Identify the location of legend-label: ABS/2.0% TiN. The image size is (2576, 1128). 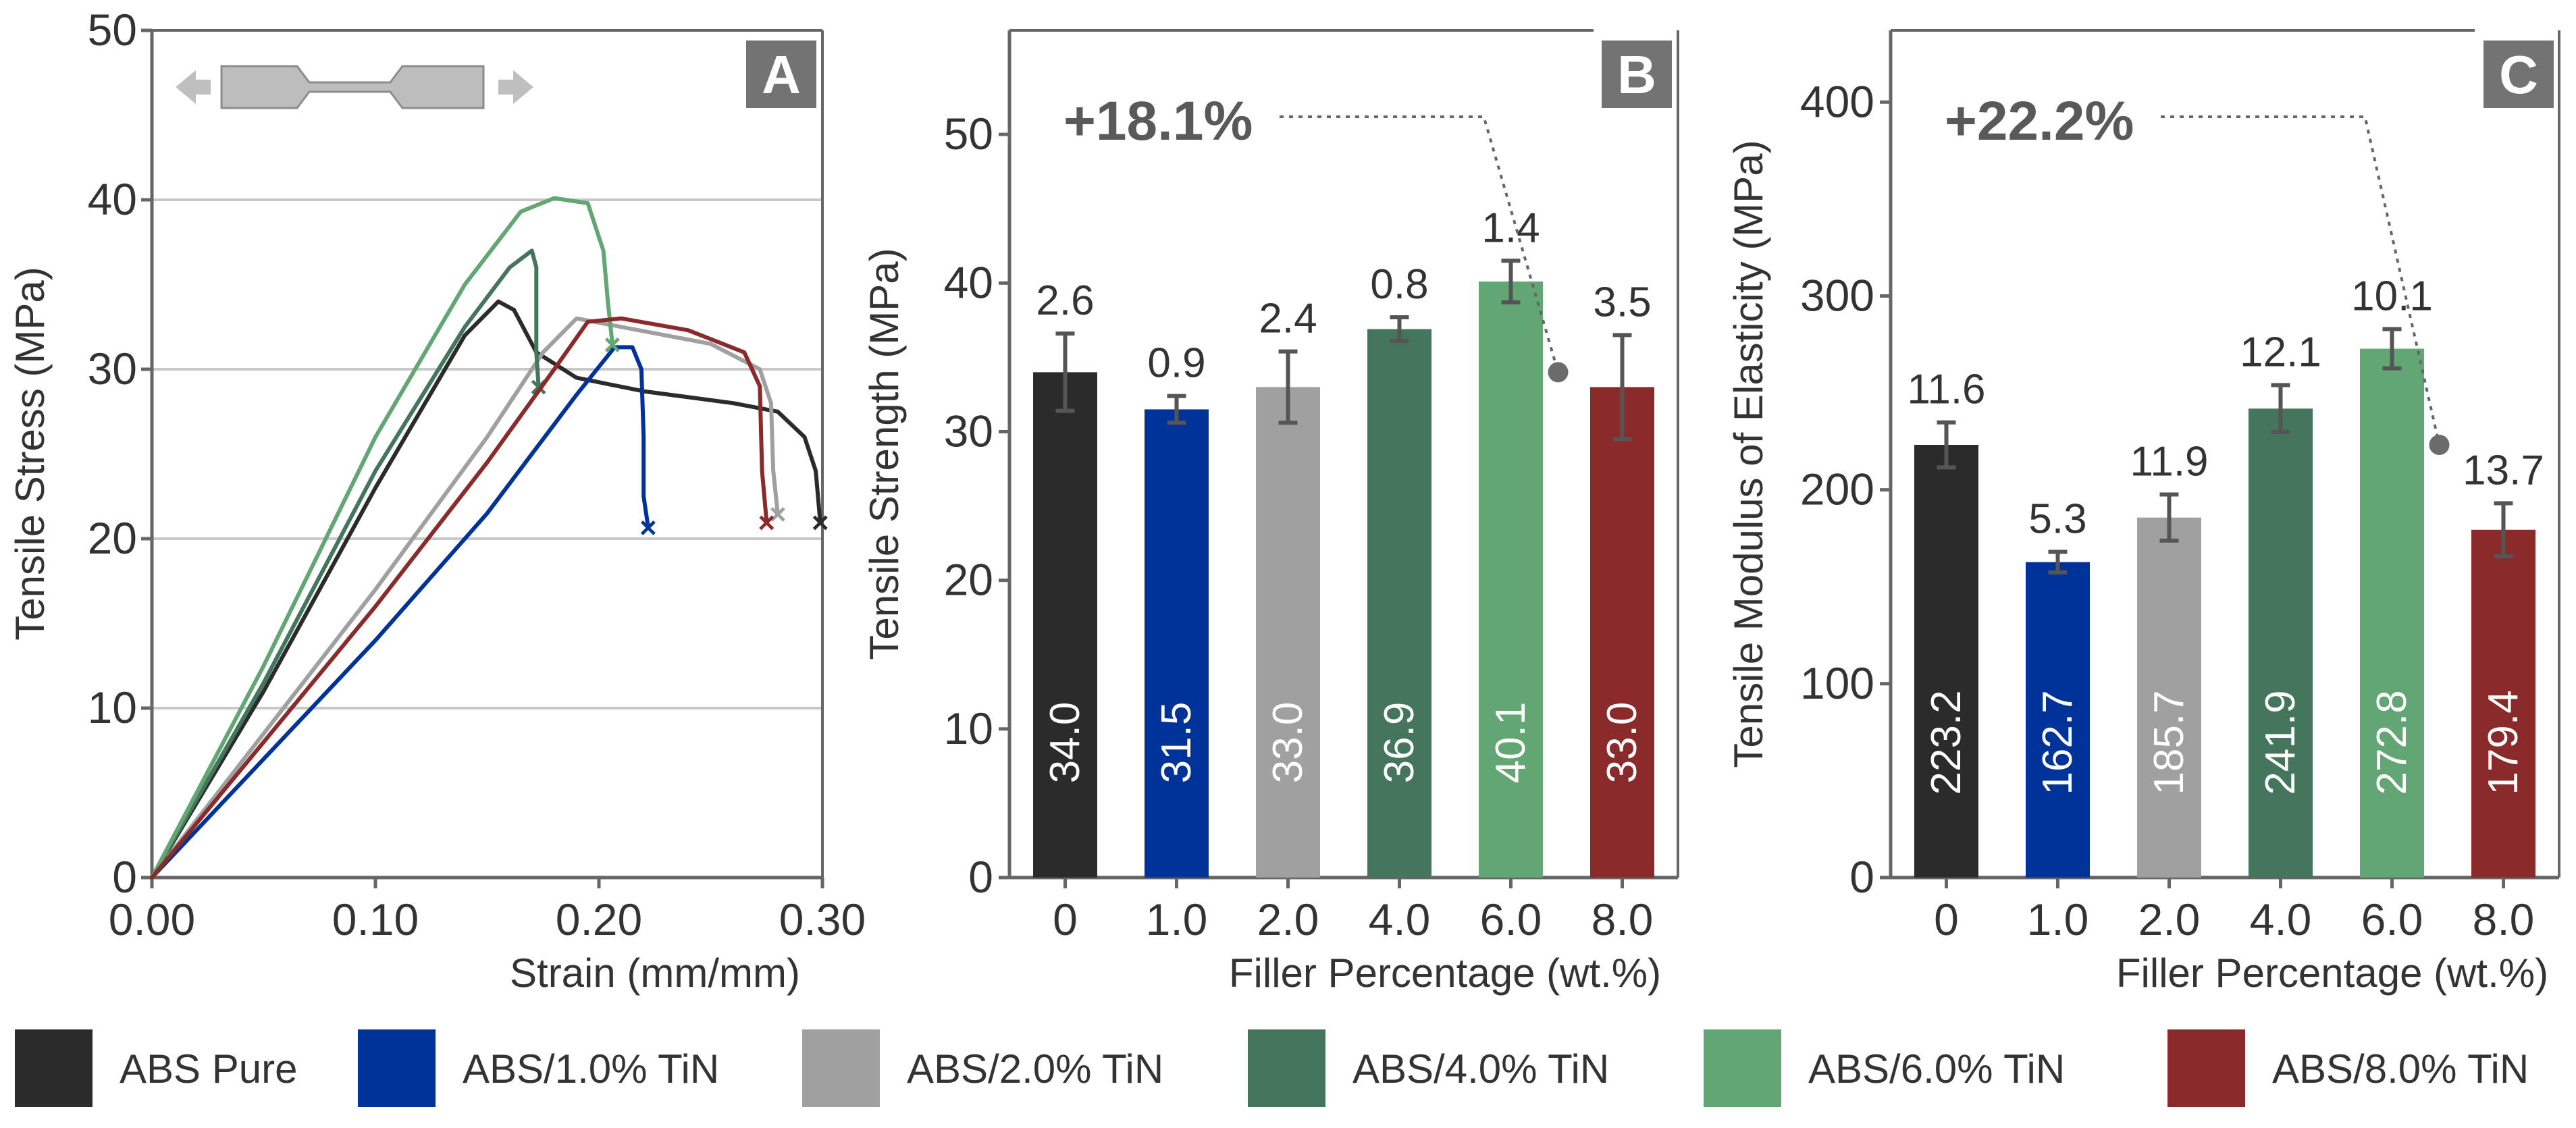
(1035, 1069).